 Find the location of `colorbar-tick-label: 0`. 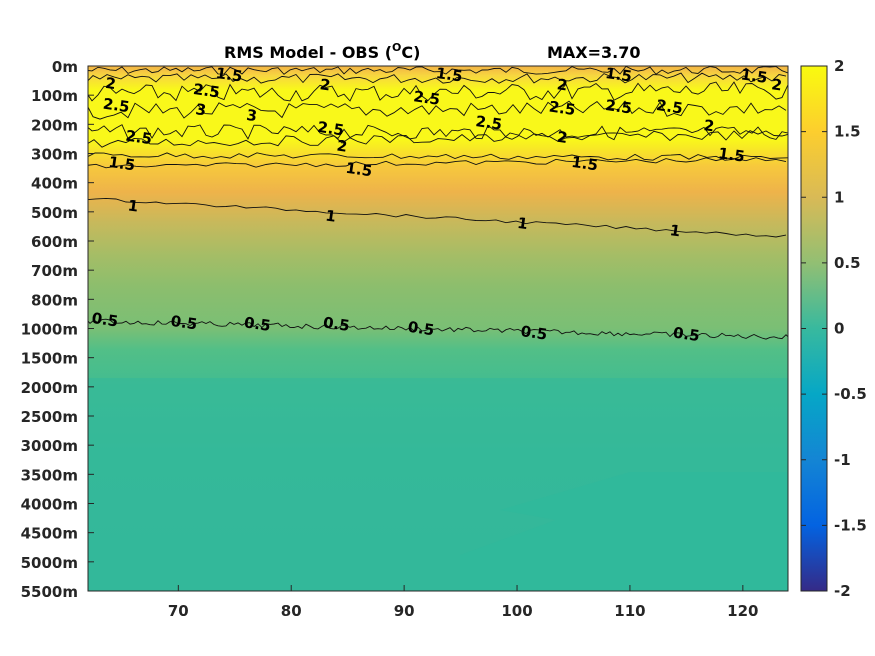

colorbar-tick-label: 0 is located at coordinates (839, 329).